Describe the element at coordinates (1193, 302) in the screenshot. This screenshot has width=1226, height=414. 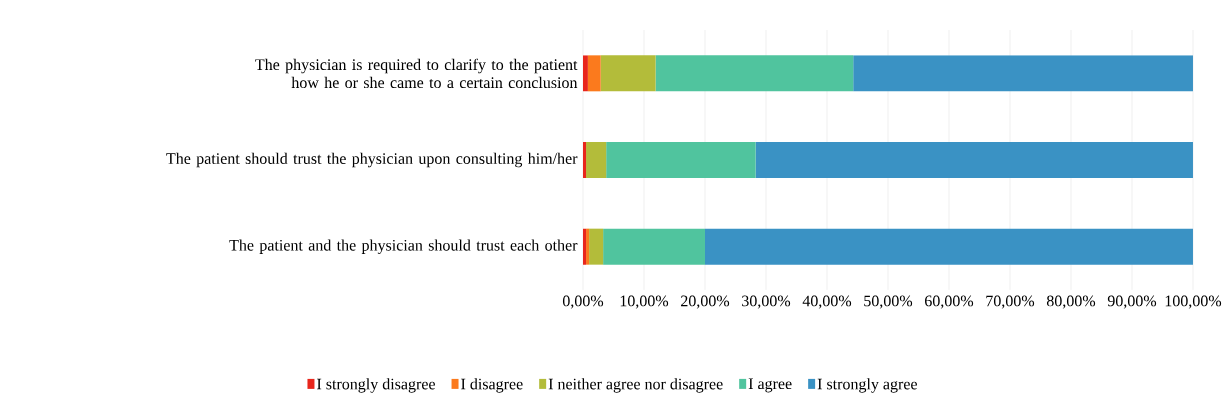
I see `x-tick-label: 100,00%` at that location.